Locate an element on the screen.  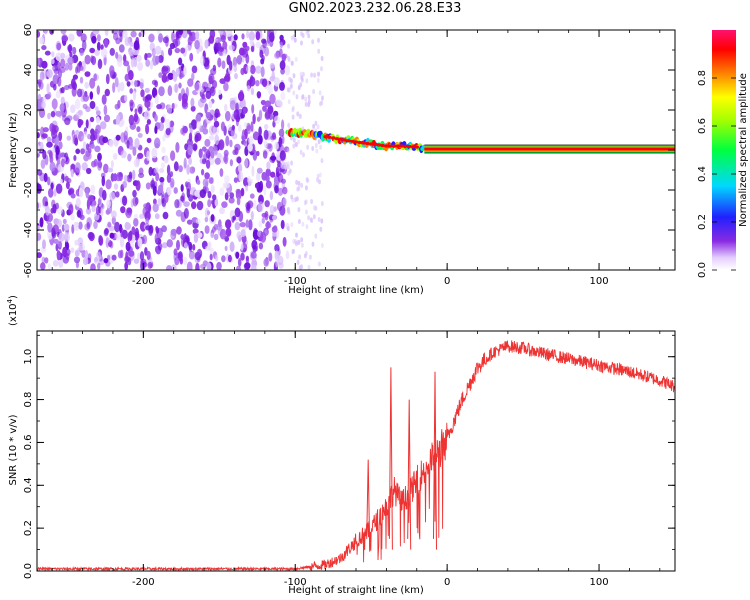
spectrogram-ylabel: Frequency (Hz) is located at coordinates (13, 150).